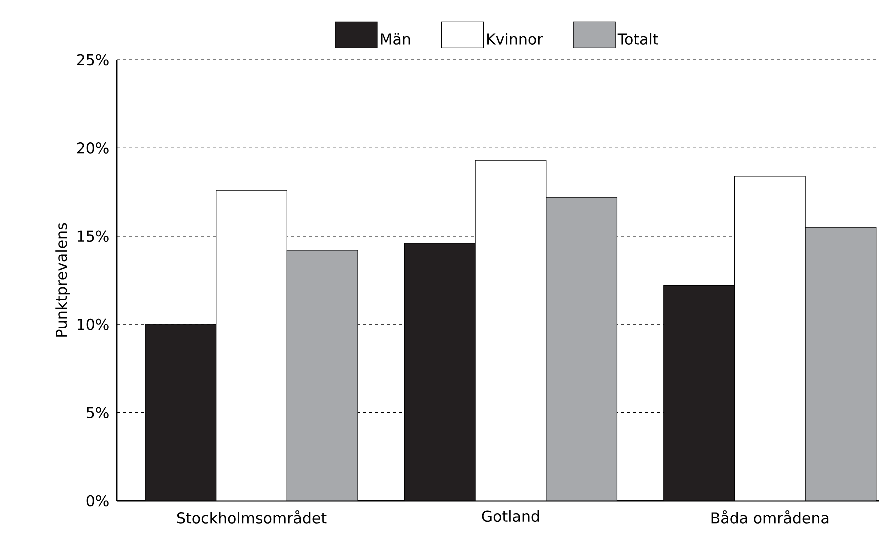 The image size is (882, 538). Describe the element at coordinates (516, 39) in the screenshot. I see `legend-label: Kvinnor` at that location.